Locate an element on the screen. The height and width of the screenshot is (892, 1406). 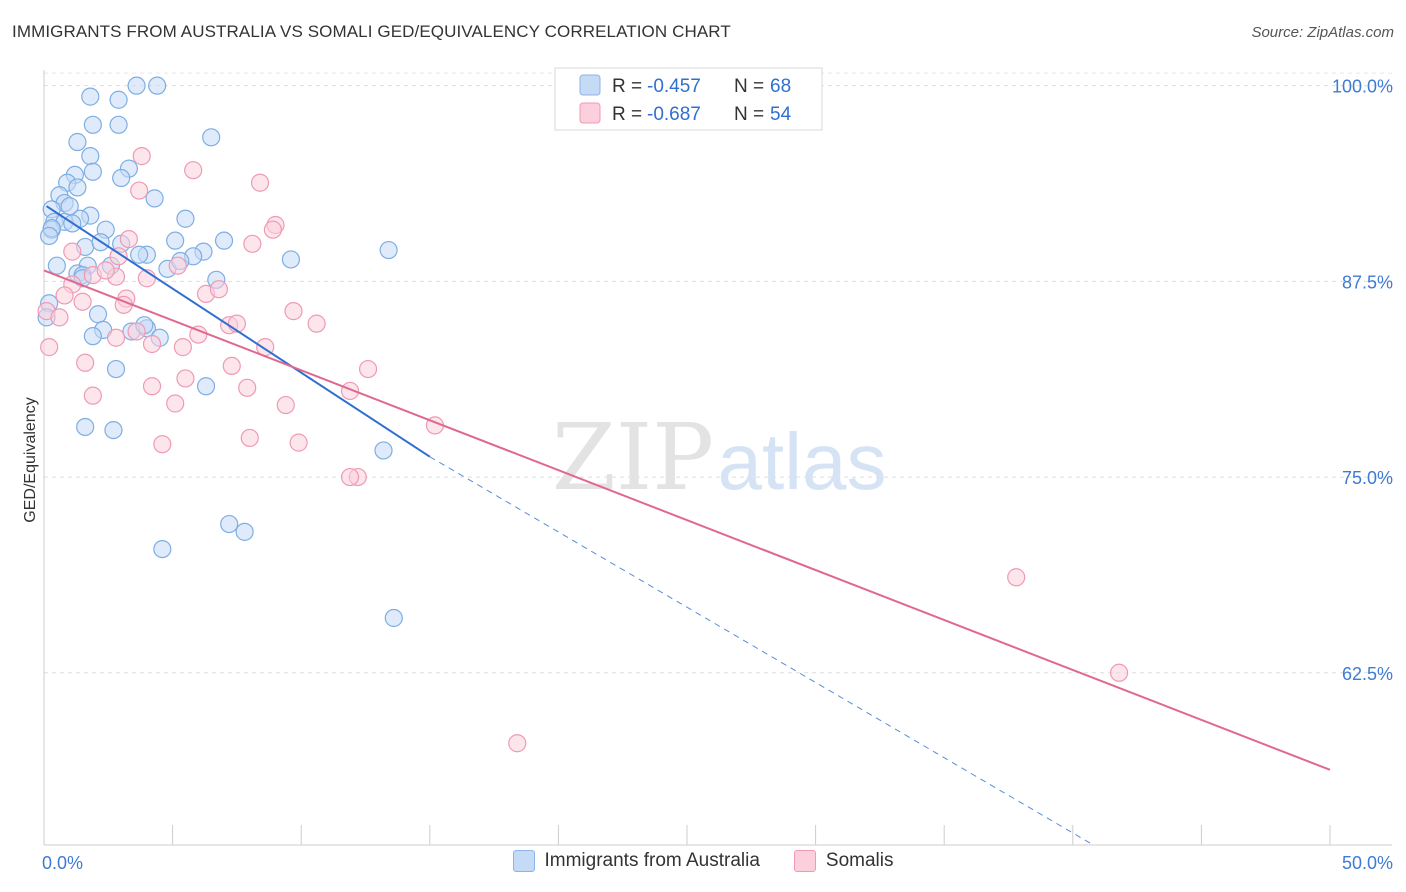
watermark-zip: ZIP is located at coordinates (633, 457).